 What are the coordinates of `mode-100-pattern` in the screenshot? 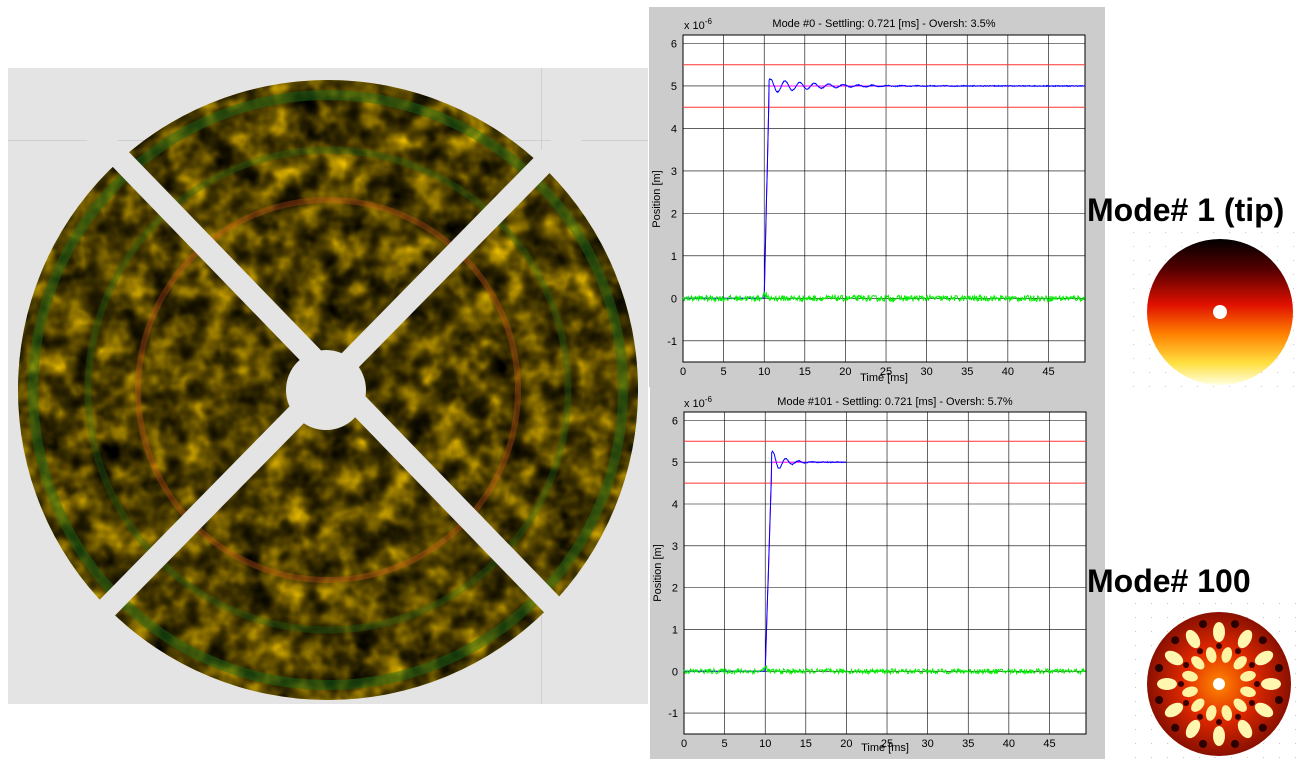 It's located at (1219, 684).